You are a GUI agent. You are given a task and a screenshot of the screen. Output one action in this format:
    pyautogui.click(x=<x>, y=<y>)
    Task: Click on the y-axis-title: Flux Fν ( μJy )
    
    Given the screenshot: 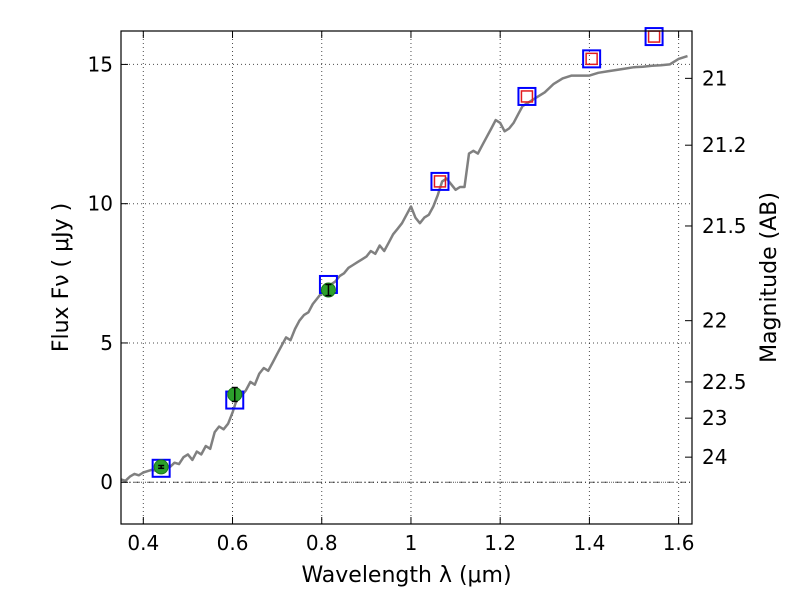 What is the action you would take?
    pyautogui.click(x=61, y=277)
    